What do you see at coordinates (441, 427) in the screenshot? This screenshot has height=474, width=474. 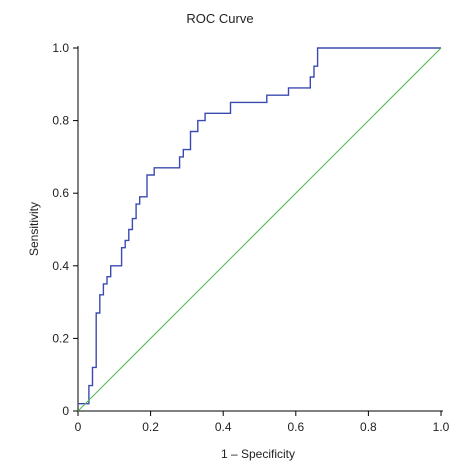 I see `x-tick-label: 1.0` at bounding box center [441, 427].